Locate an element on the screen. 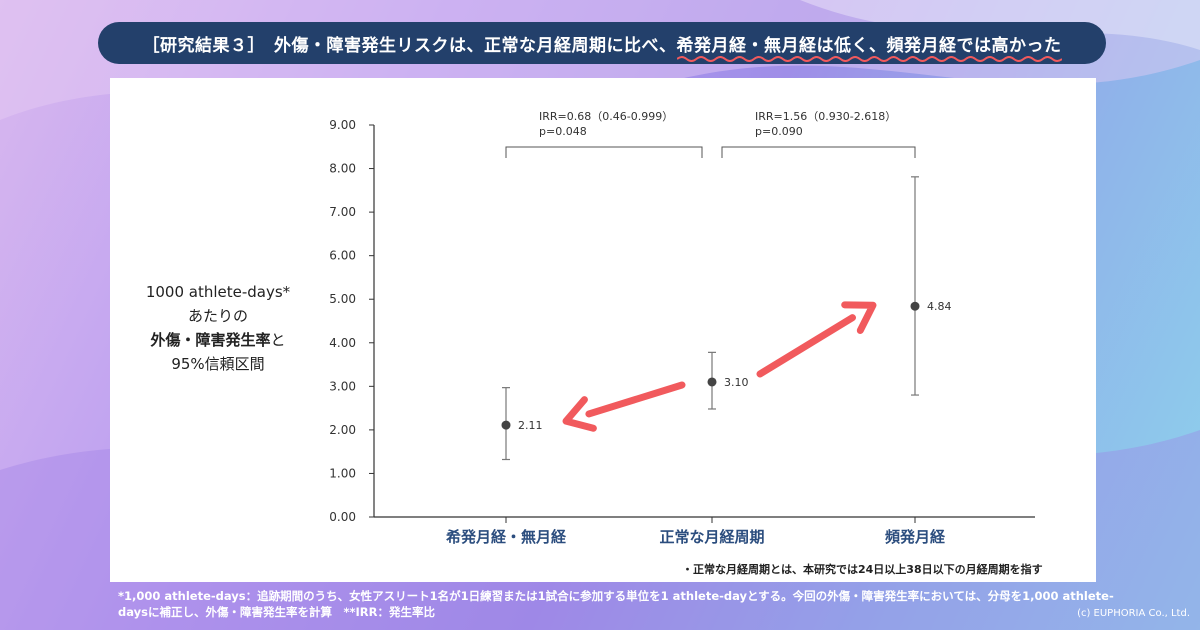 The width and height of the screenshot is (1200, 630). y-tick-label: 7.00 is located at coordinates (342, 212).